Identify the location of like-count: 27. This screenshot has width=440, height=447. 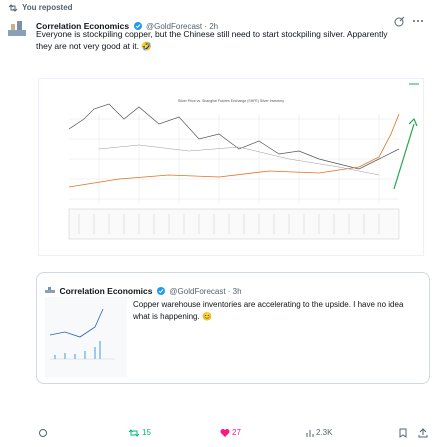
(236, 432).